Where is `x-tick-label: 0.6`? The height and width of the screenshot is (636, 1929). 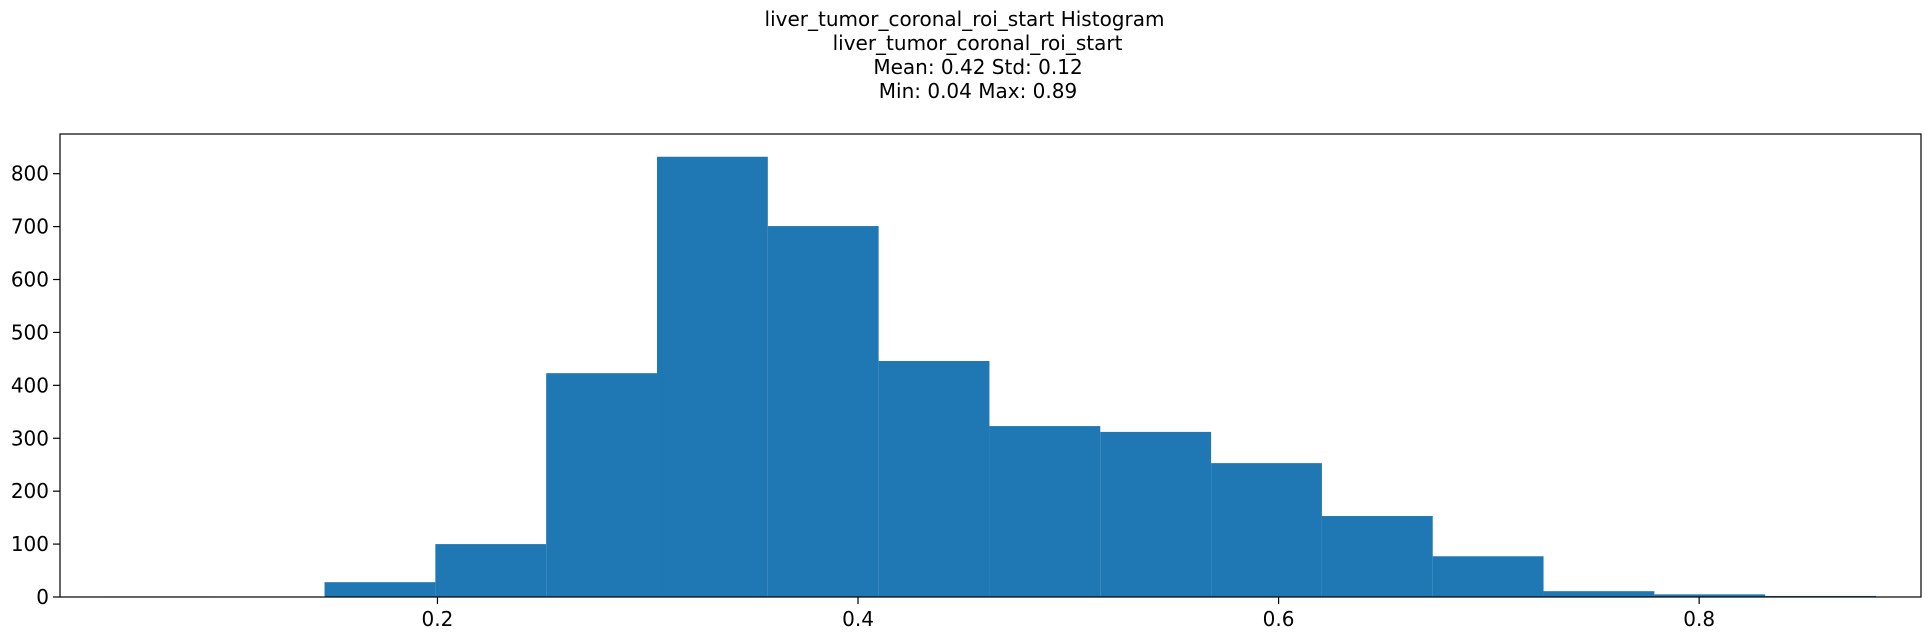
x-tick-label: 0.6 is located at coordinates (1279, 619).